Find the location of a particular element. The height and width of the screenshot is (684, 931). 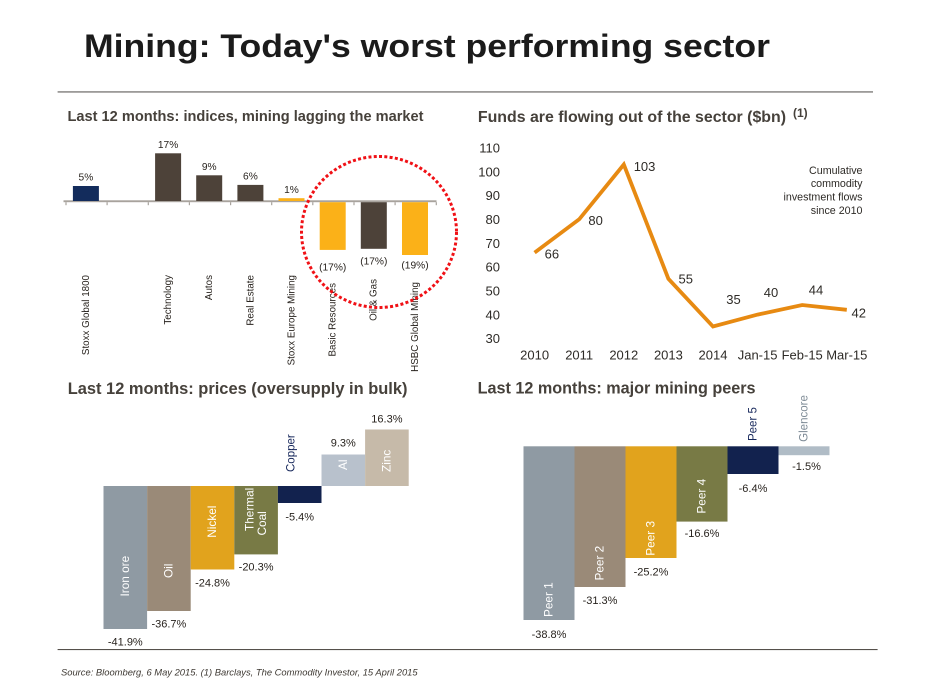

svg-text: Oil & Gas is located at coordinates (374, 300).